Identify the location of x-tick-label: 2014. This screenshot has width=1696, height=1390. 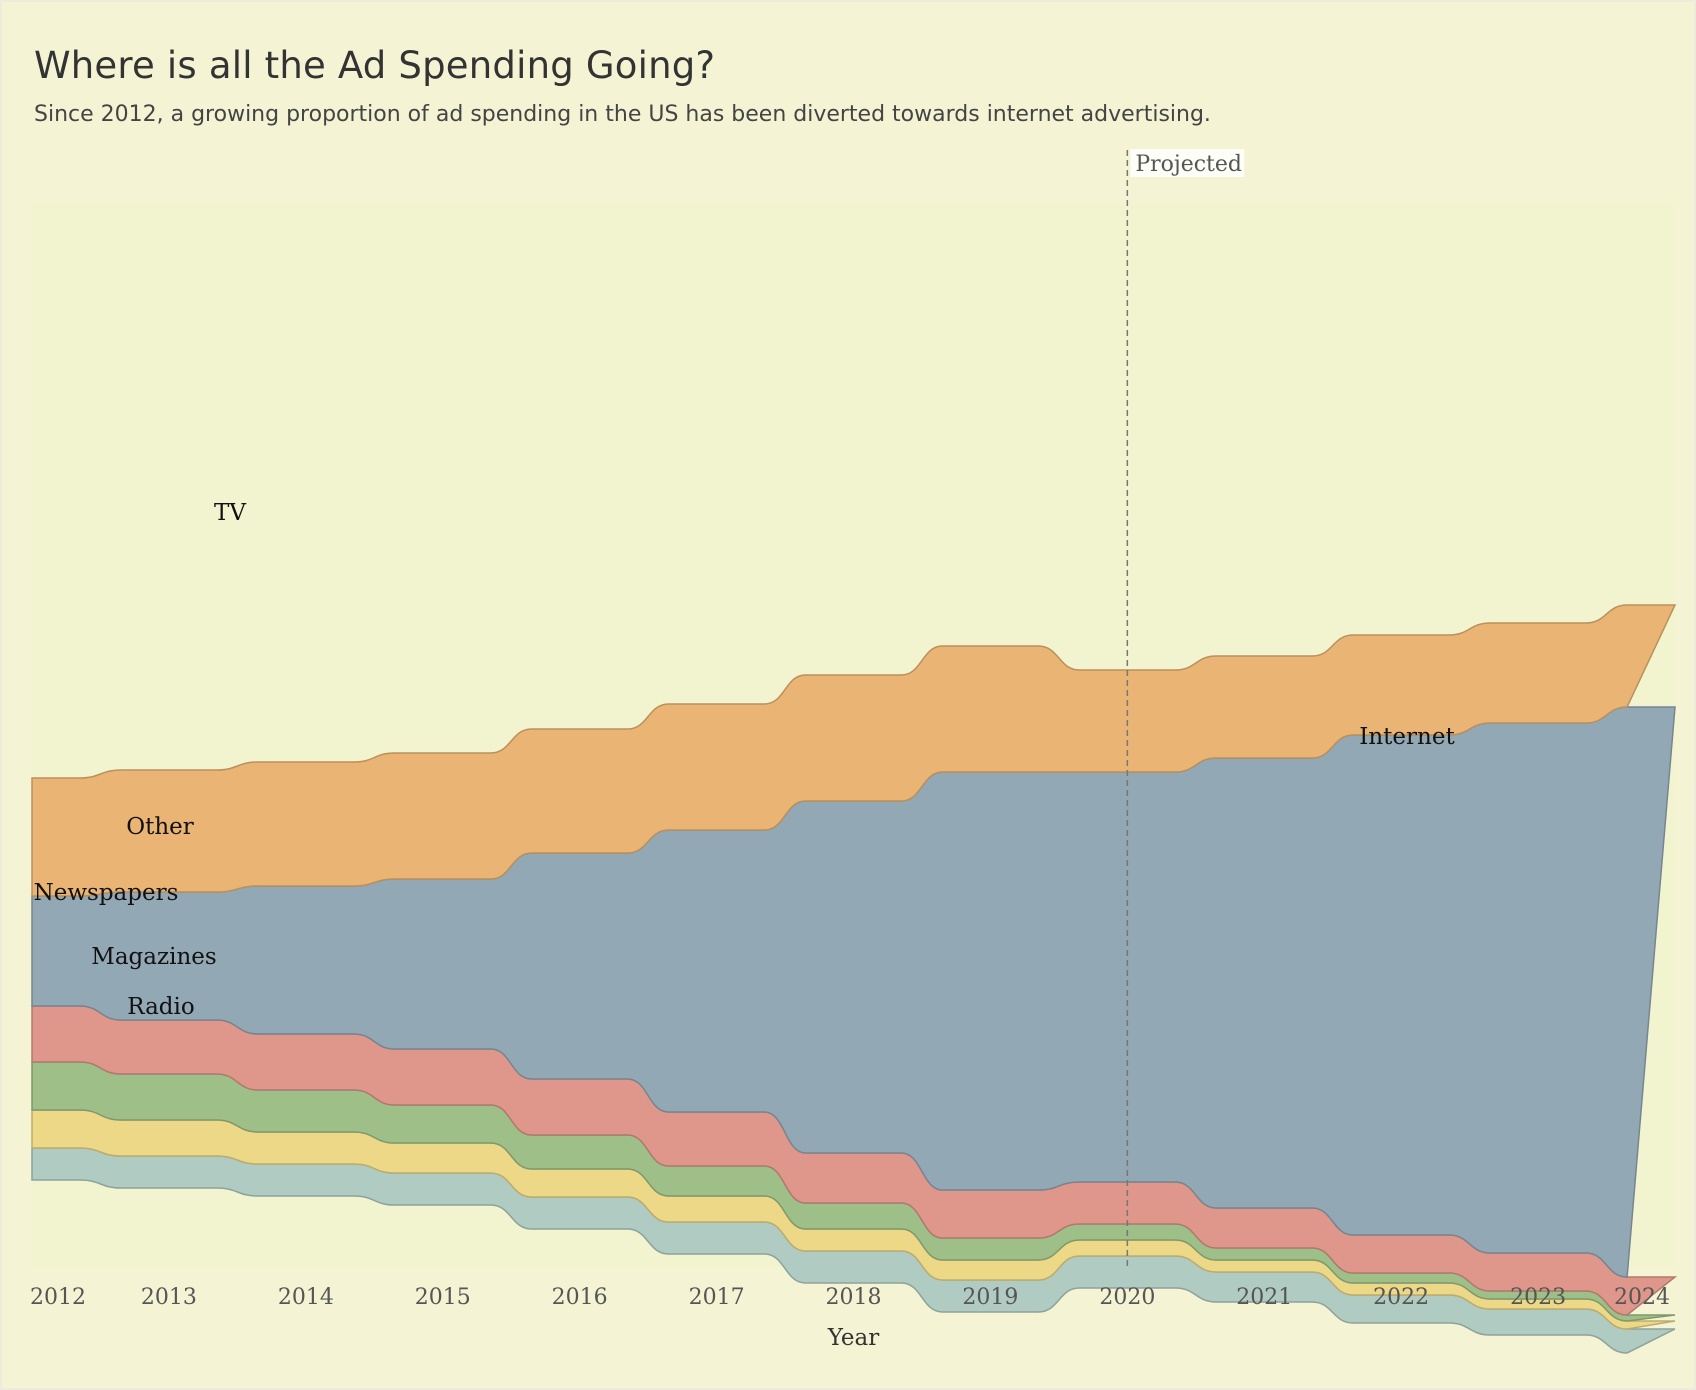
(306, 1297).